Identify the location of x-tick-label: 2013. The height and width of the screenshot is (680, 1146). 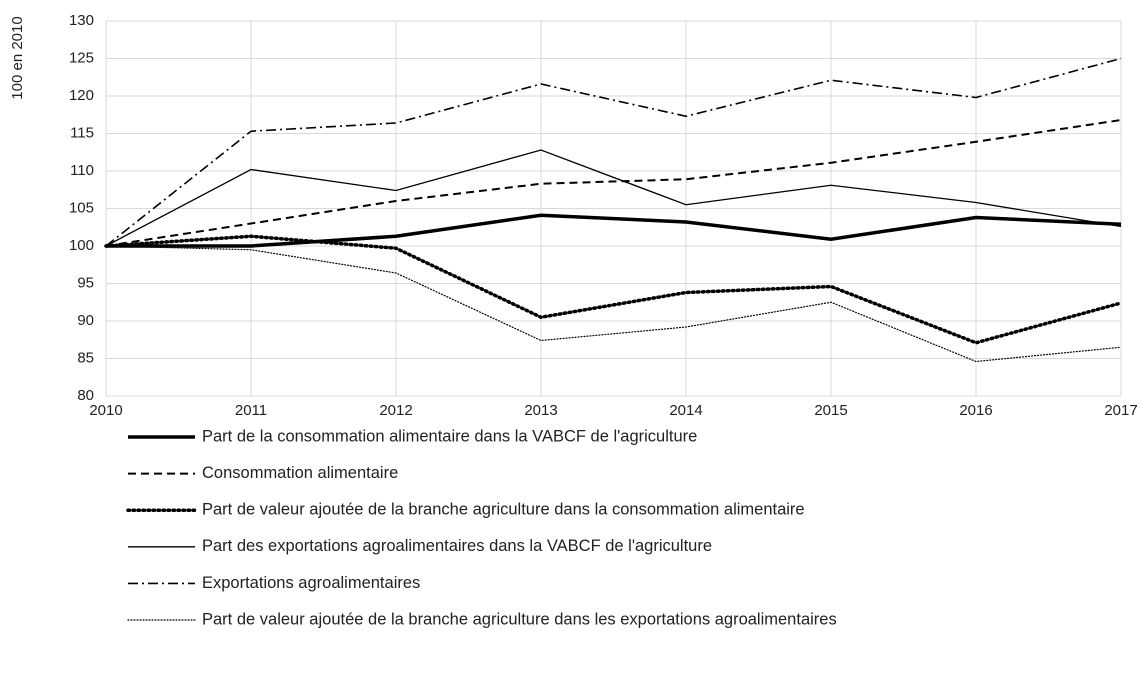
(540, 410).